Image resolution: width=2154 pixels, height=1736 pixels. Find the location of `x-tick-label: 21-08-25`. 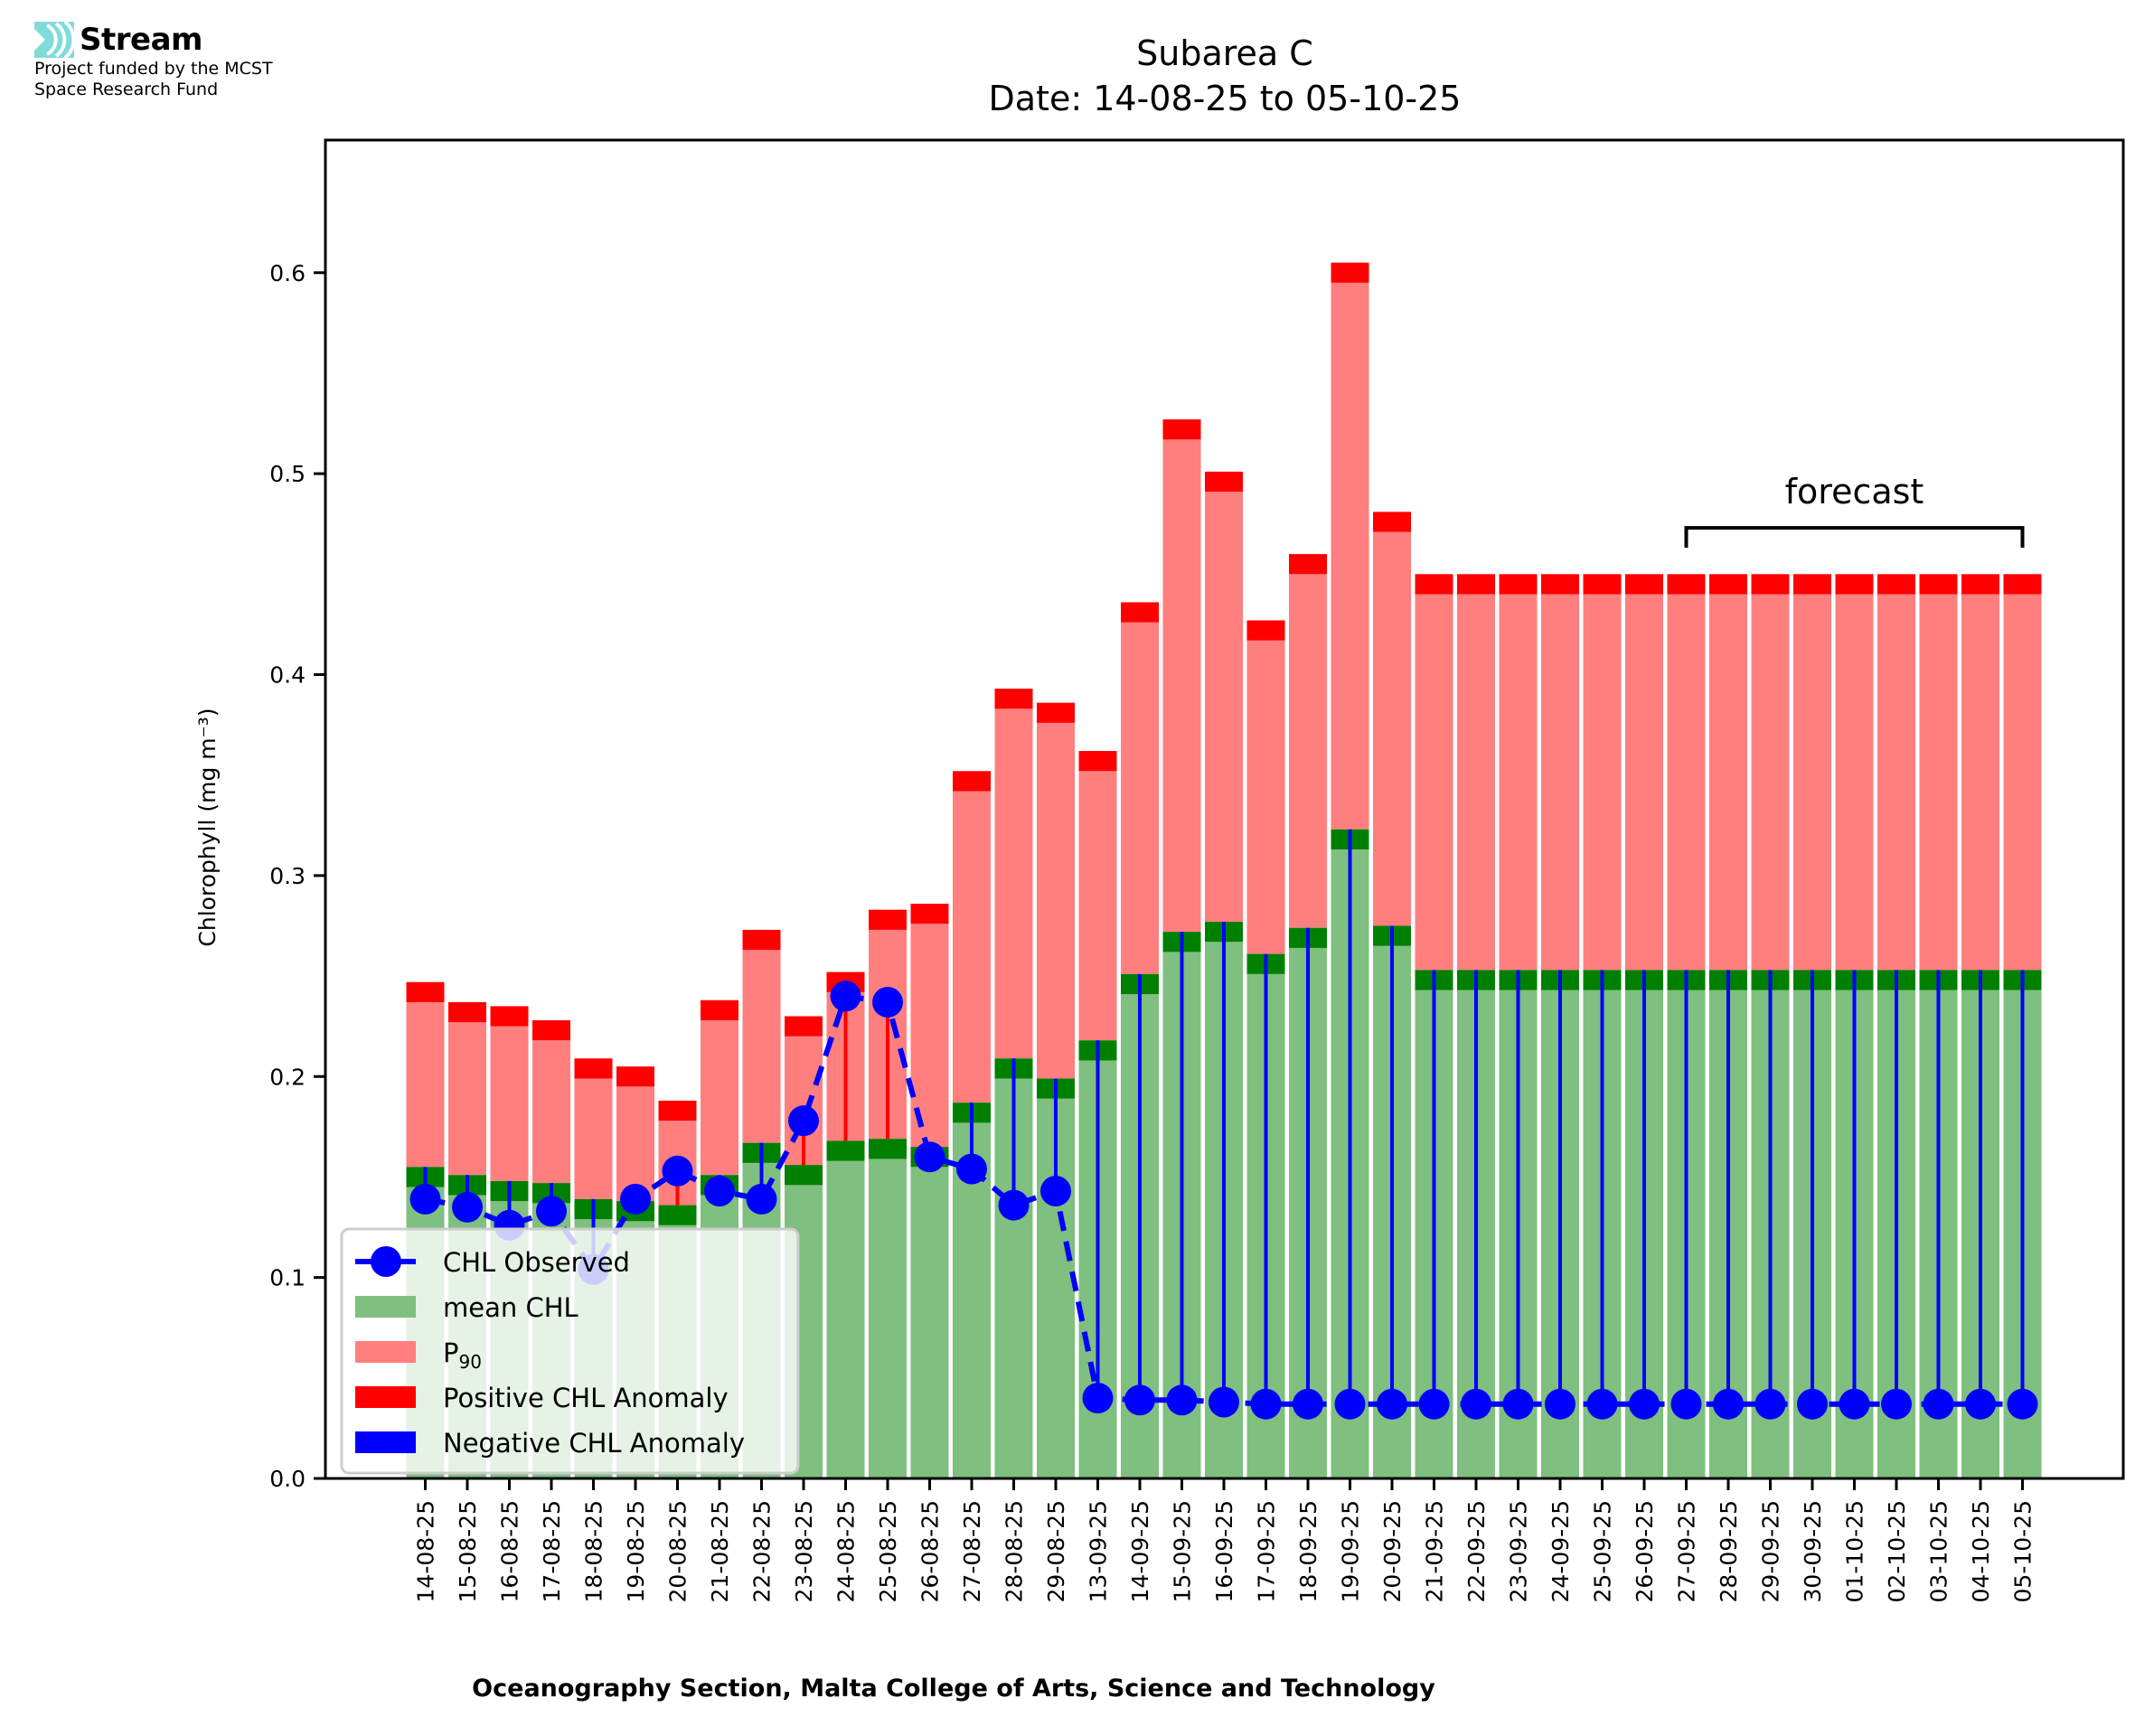

x-tick-label: 21-08-25 is located at coordinates (720, 1551).